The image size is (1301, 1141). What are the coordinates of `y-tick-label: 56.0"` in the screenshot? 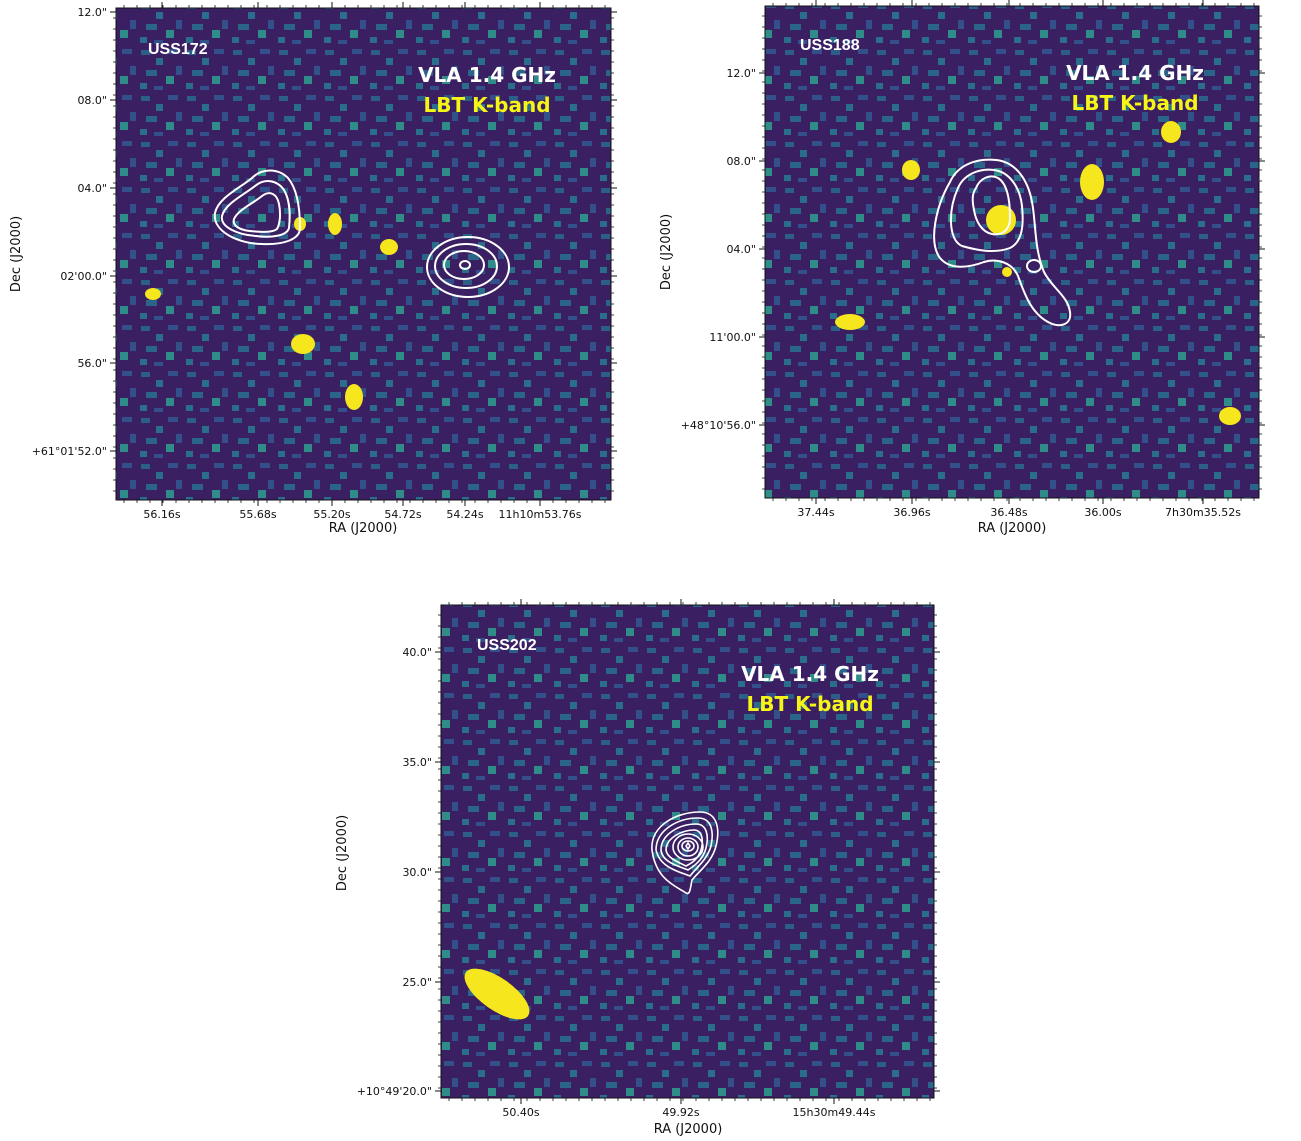 It's located at (92, 363).